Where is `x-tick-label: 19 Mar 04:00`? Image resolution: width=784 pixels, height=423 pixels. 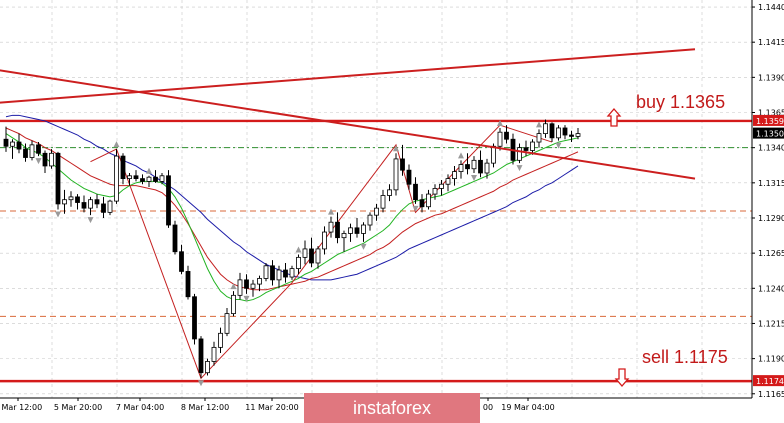 x-tick-label: 19 Mar 04:00 is located at coordinates (527, 407).